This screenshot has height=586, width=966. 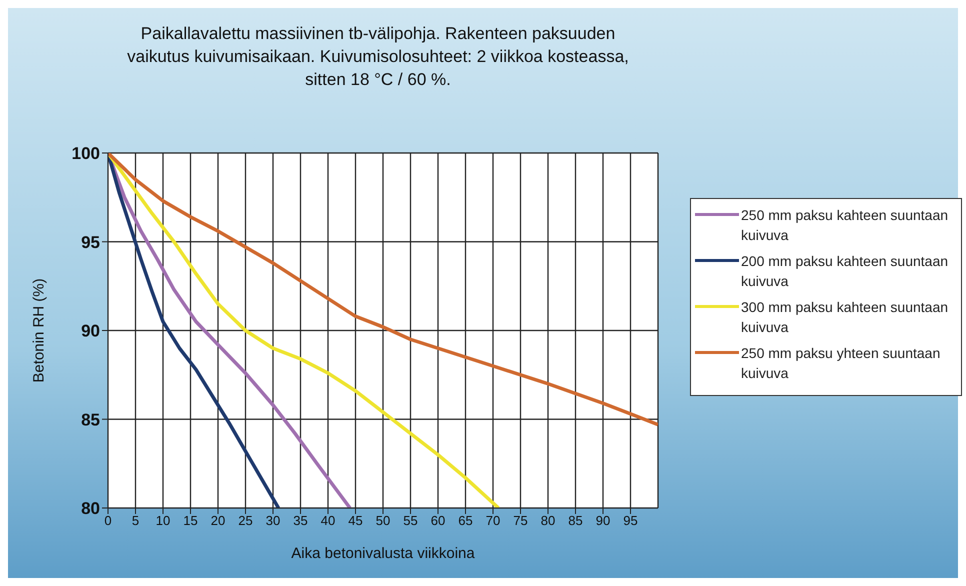 I want to click on x-tick-label: 5, so click(x=136, y=520).